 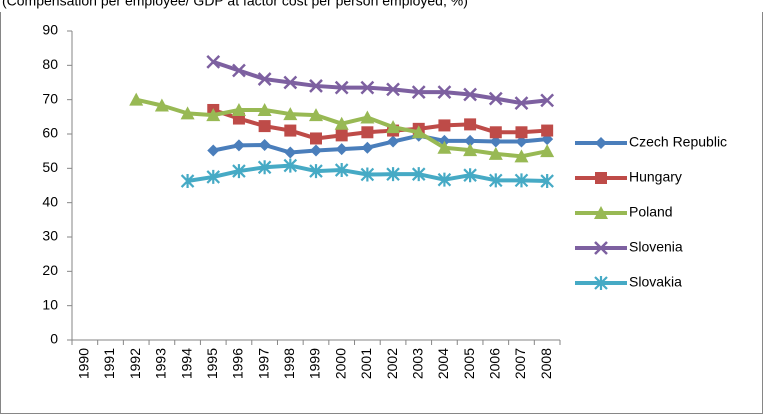 What do you see at coordinates (546, 363) in the screenshot?
I see `x-tick-label: 2008` at bounding box center [546, 363].